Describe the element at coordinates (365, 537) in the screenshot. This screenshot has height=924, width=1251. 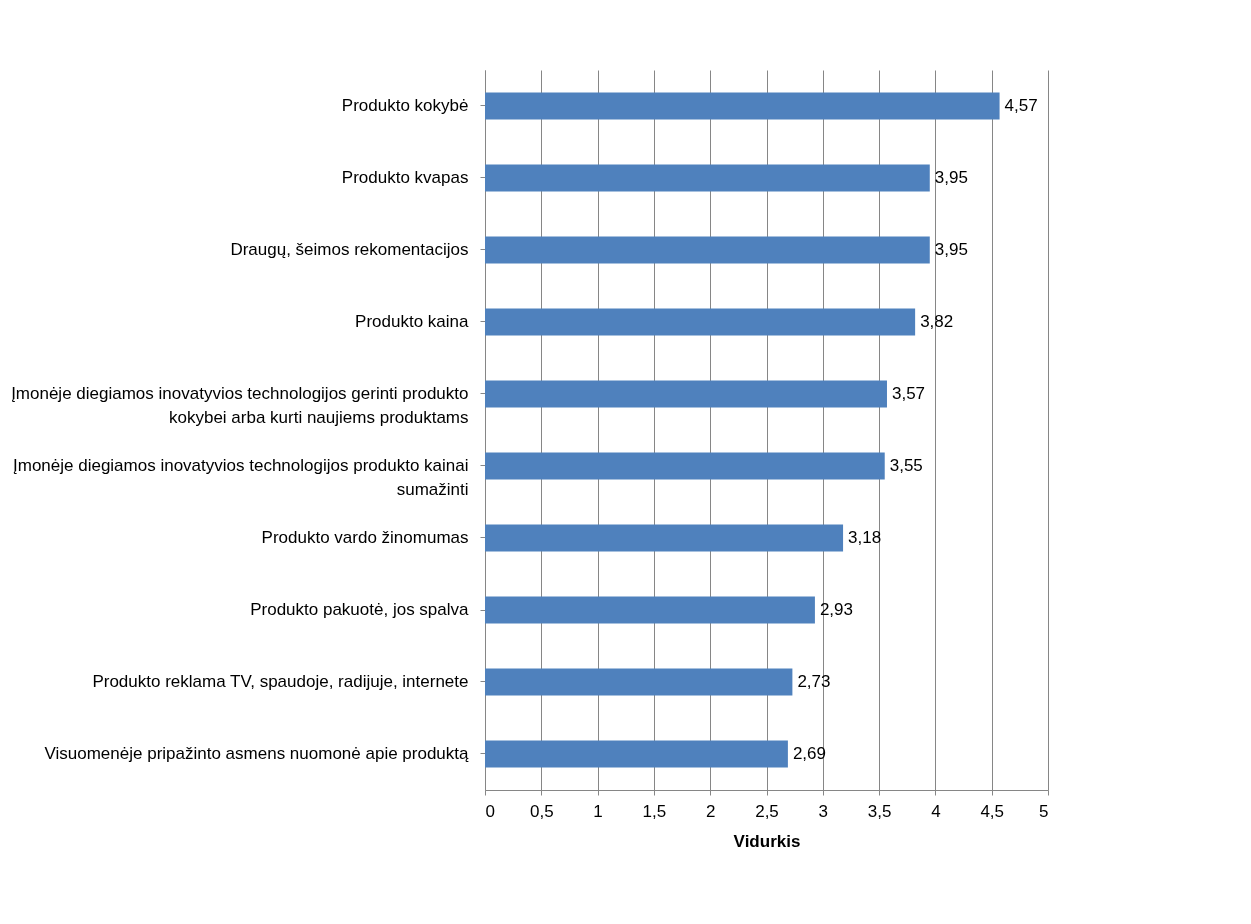
I see `y-tick-label: Produkto vardo žinomumas` at that location.